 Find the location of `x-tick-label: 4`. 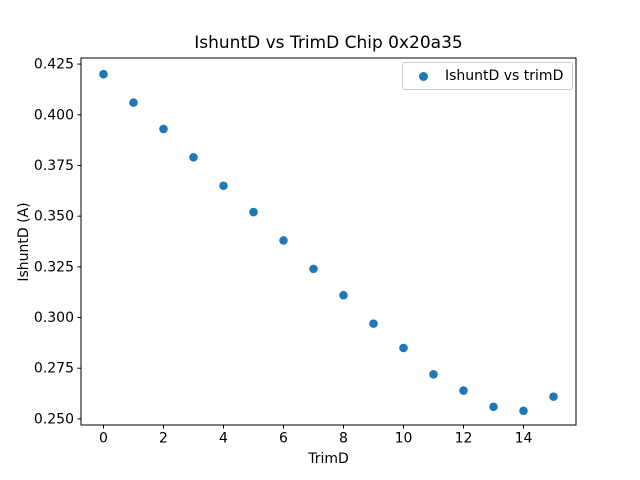

x-tick-label: 4 is located at coordinates (223, 439).